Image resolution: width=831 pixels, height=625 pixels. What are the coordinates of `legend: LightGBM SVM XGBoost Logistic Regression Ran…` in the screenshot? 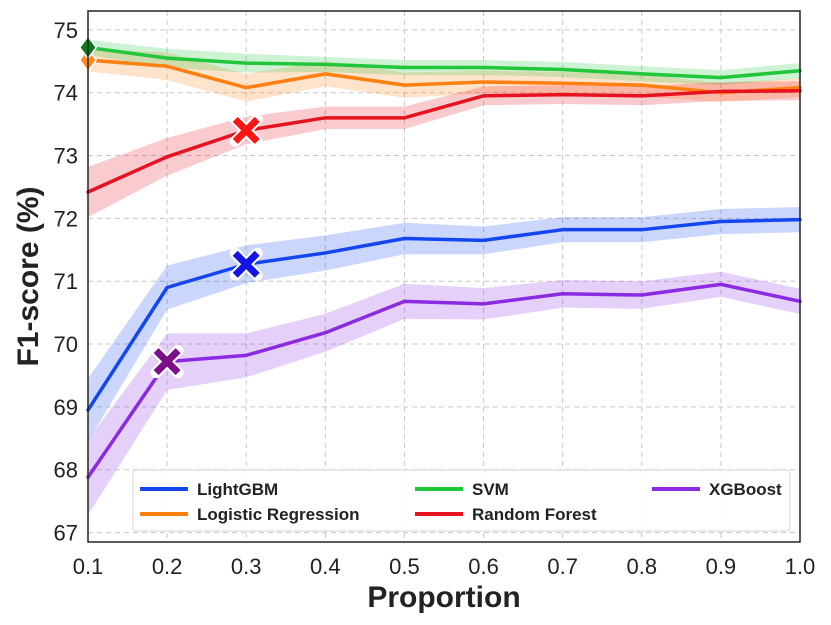 It's located at (461, 500).